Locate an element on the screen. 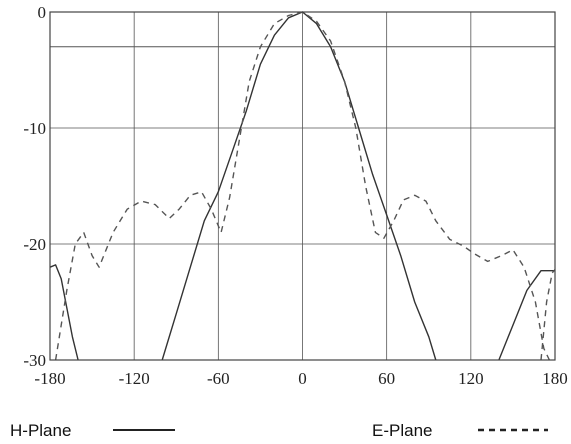 This screenshot has width=571, height=444. x-tick-label: -120 is located at coordinates (134, 378).